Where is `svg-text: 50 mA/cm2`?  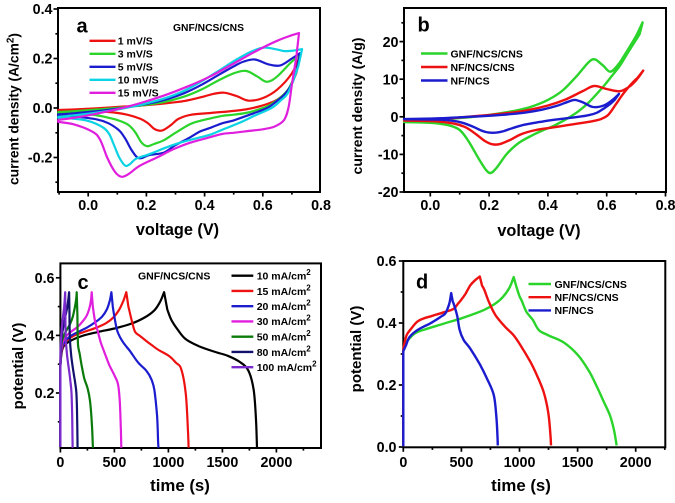
svg-text: 50 mA/cm2 is located at coordinates (284, 336).